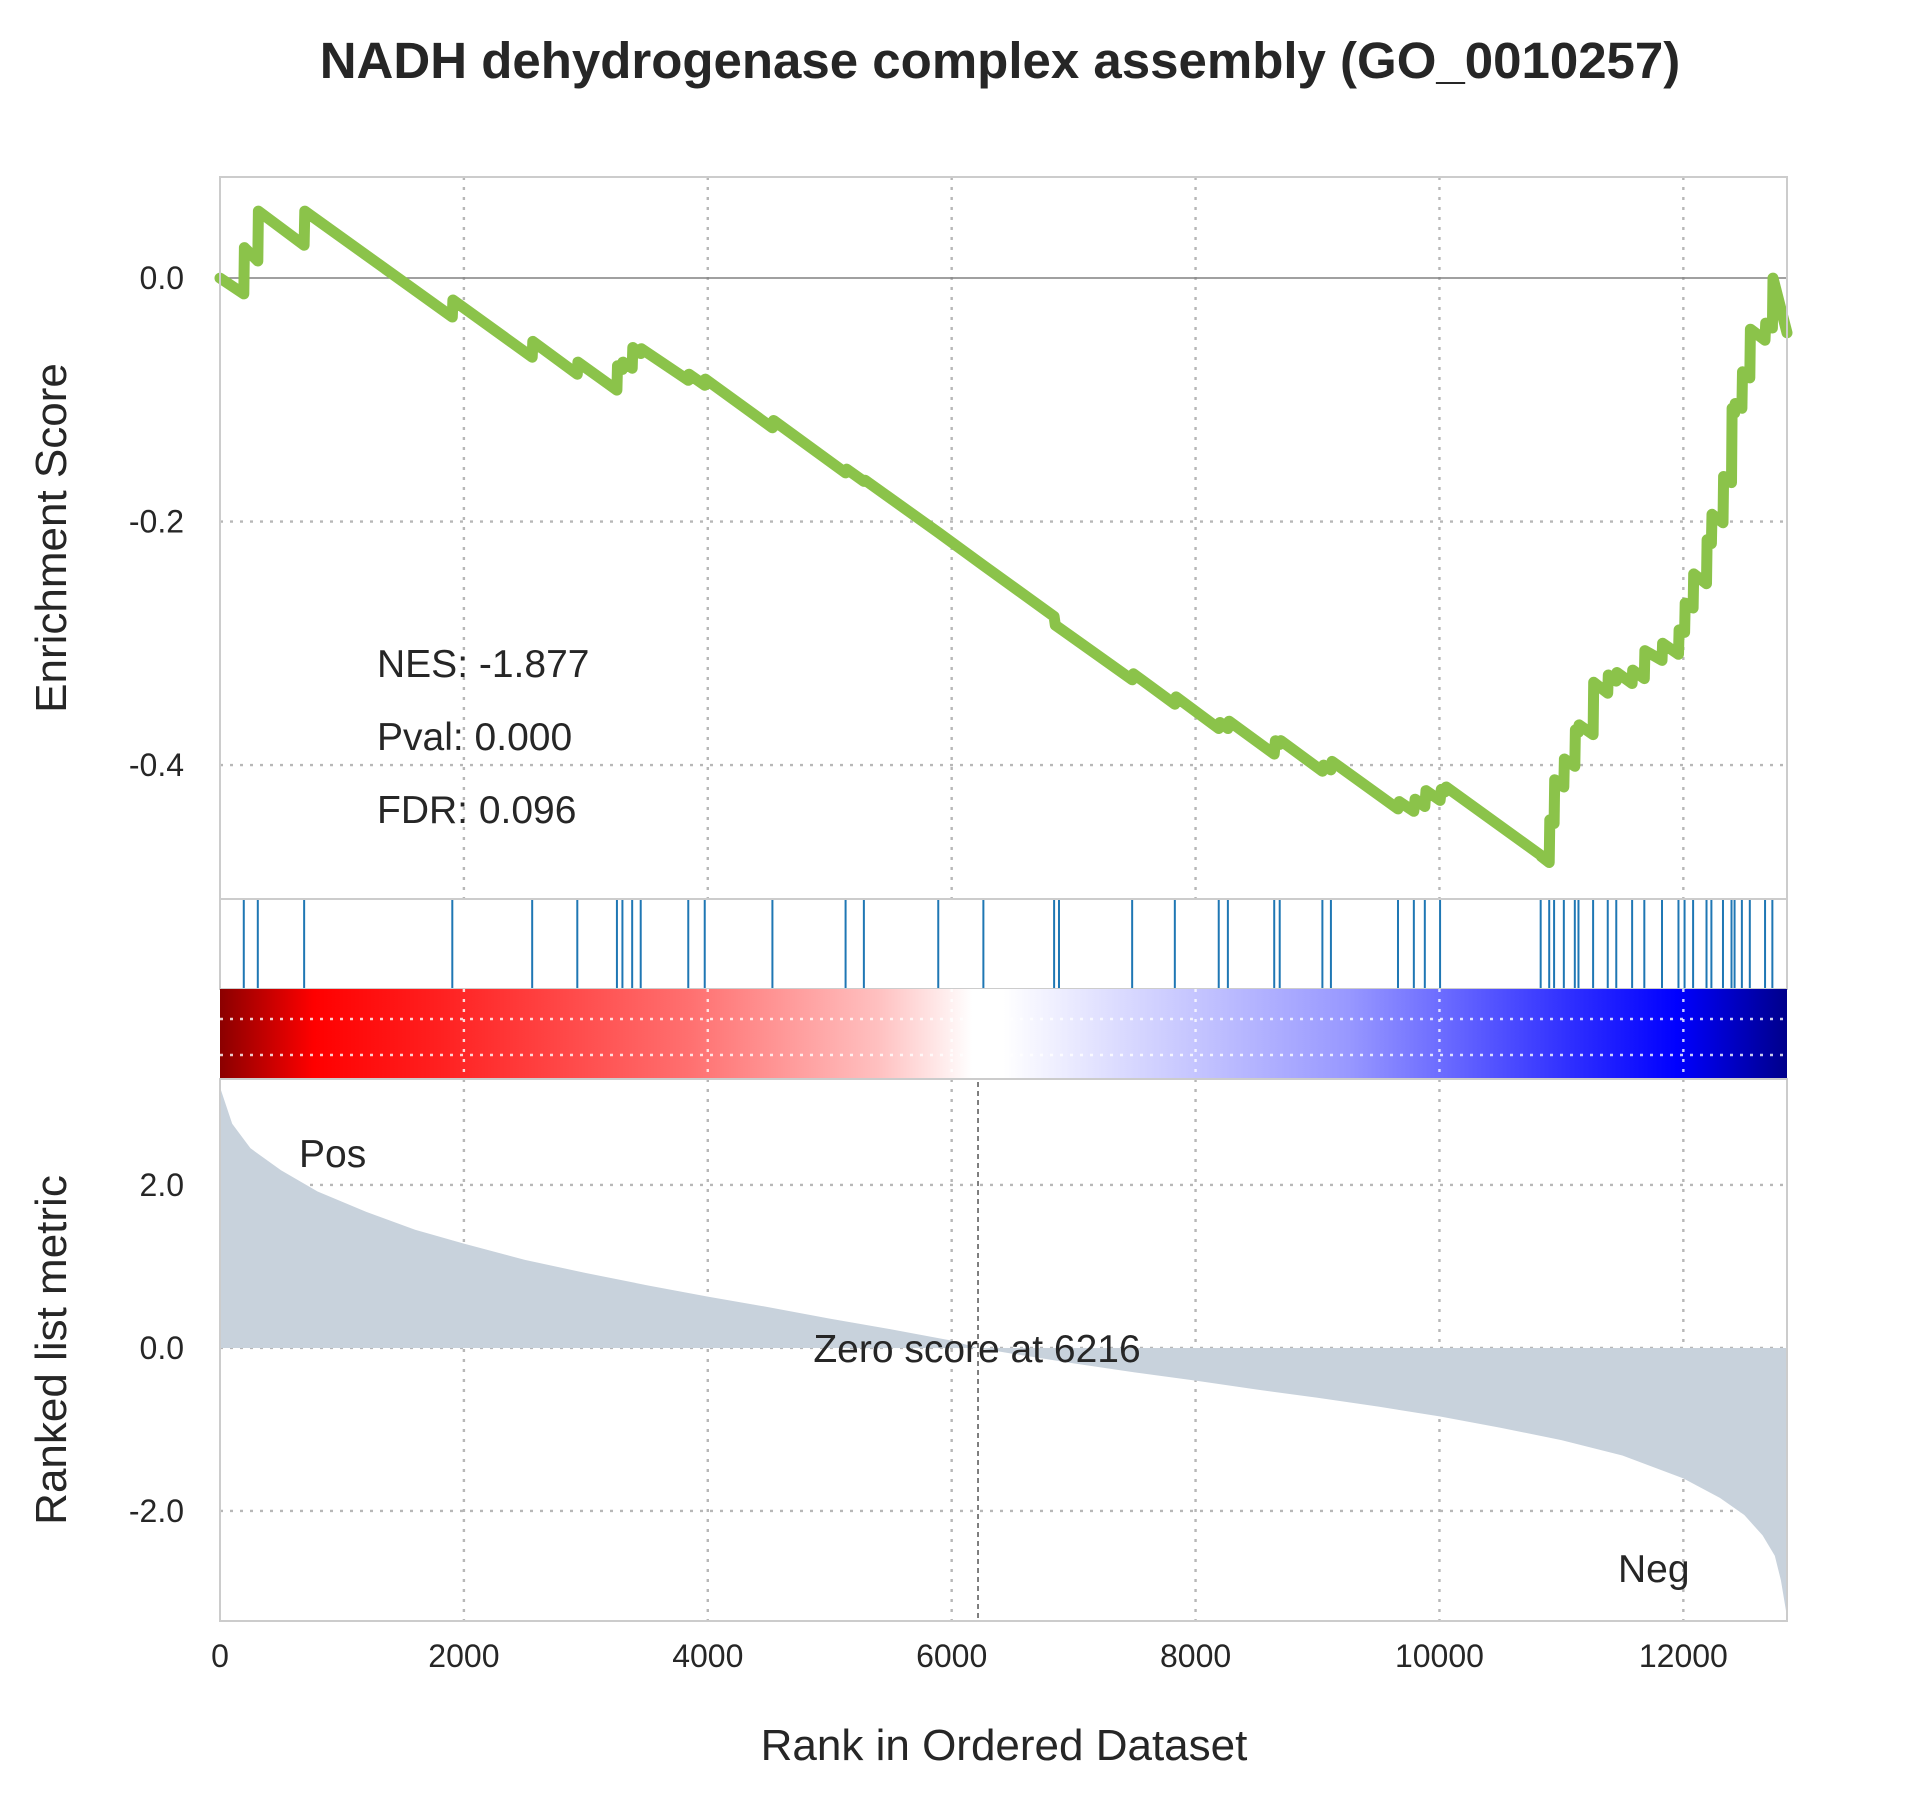 Image resolution: width=1918 pixels, height=1797 pixels. Describe the element at coordinates (951, 1656) in the screenshot. I see `metric-xtick-label: 6000` at that location.